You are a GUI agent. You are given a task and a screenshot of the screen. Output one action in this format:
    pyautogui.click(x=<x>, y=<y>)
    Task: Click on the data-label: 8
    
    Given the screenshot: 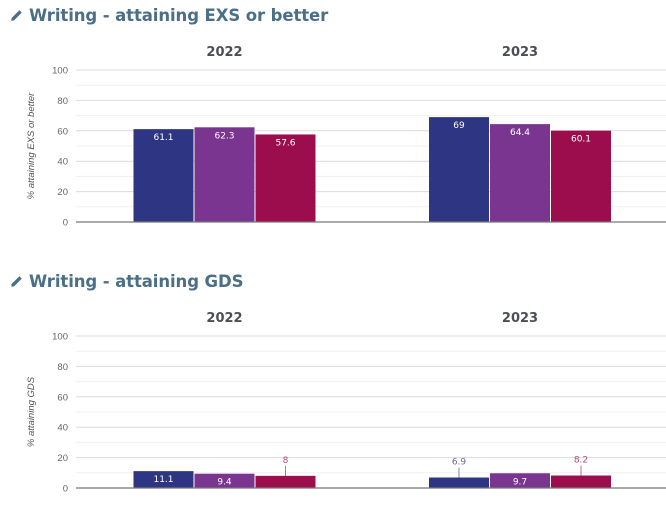 What is the action you would take?
    pyautogui.click(x=286, y=461)
    